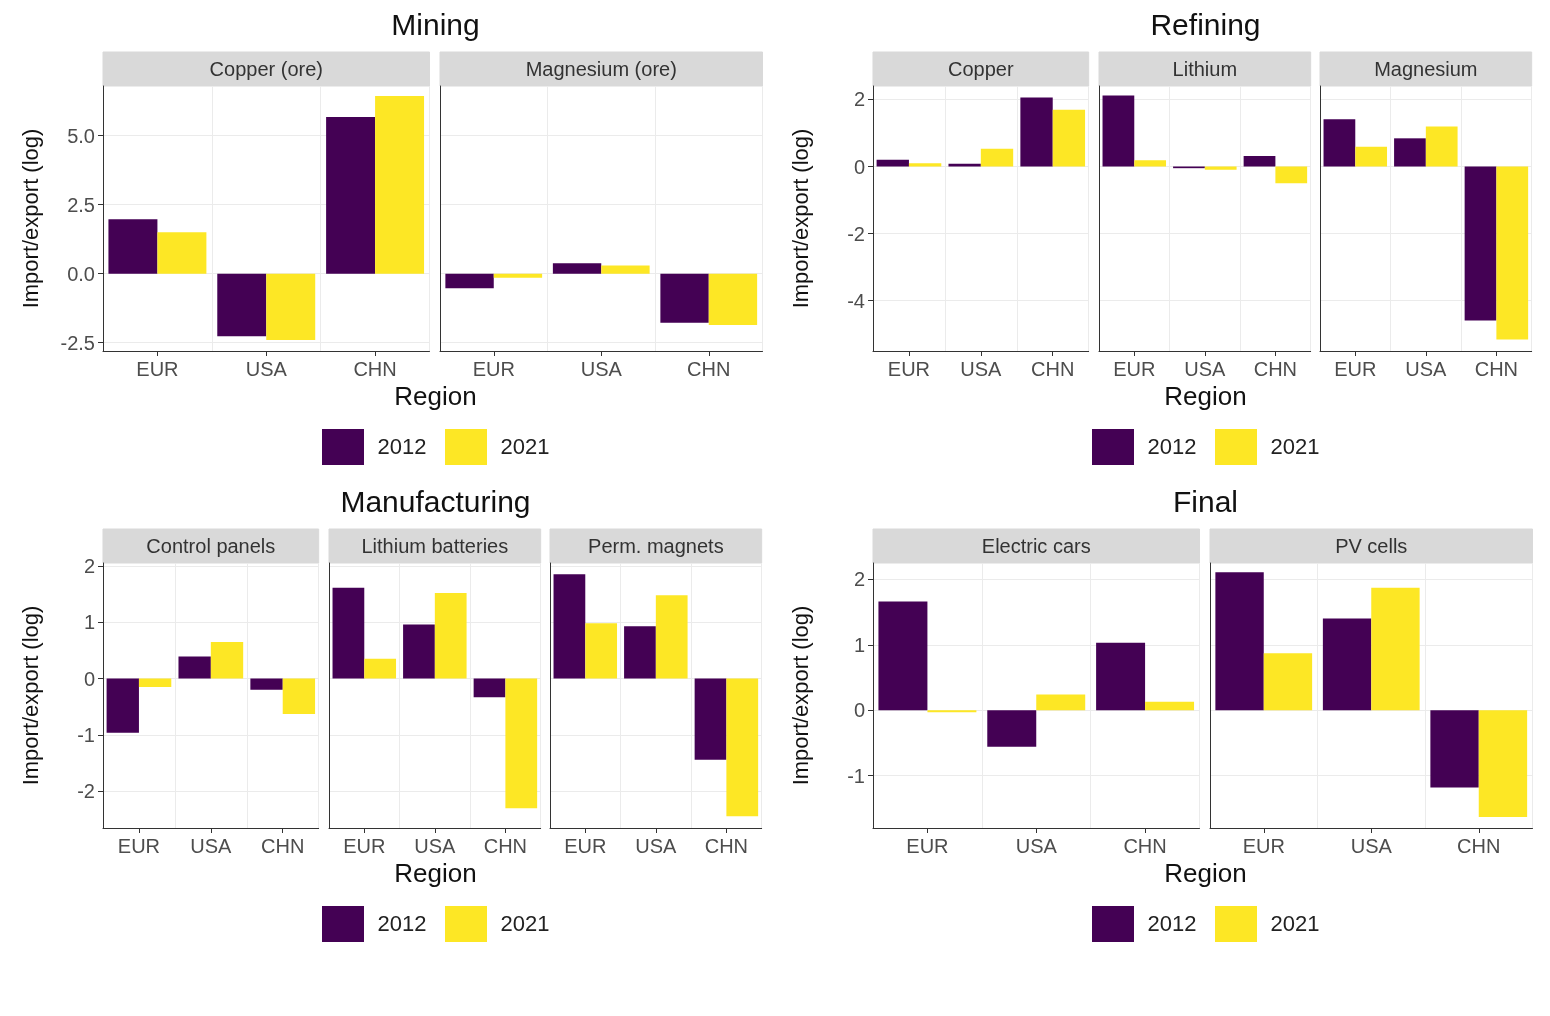  Describe the element at coordinates (1426, 69) in the screenshot. I see `chart-subtitle: Magnesium` at that location.